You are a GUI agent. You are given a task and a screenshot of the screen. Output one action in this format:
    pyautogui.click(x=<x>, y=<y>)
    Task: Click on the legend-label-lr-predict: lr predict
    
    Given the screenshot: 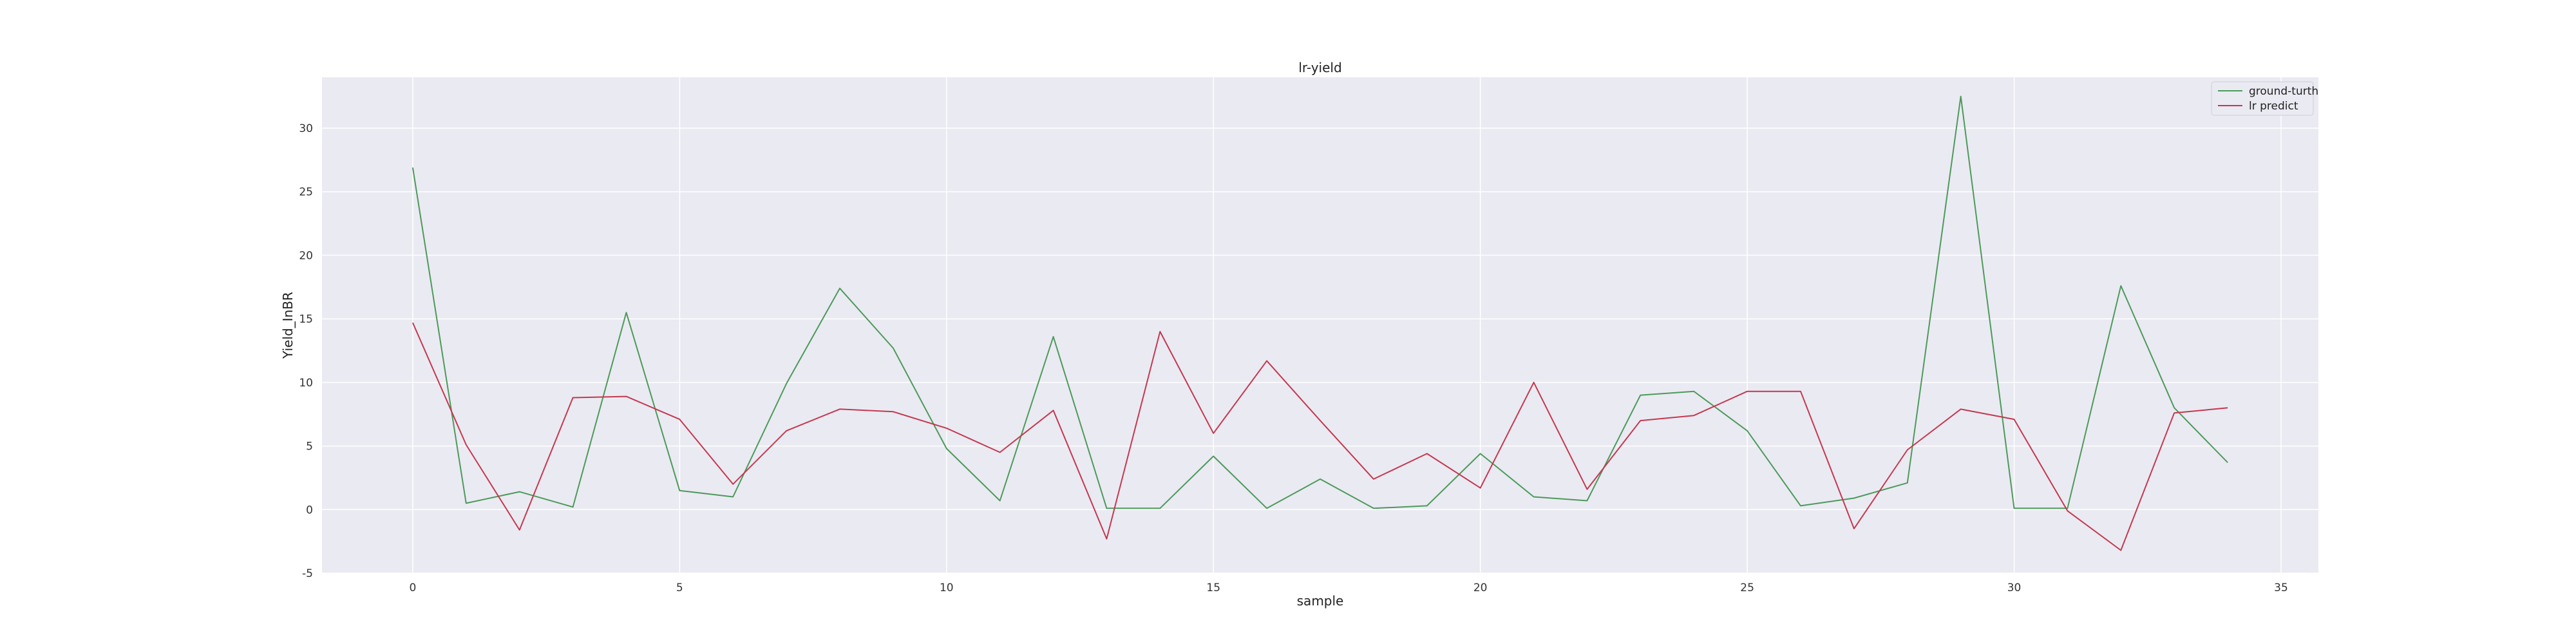 What is the action you would take?
    pyautogui.click(x=2273, y=107)
    